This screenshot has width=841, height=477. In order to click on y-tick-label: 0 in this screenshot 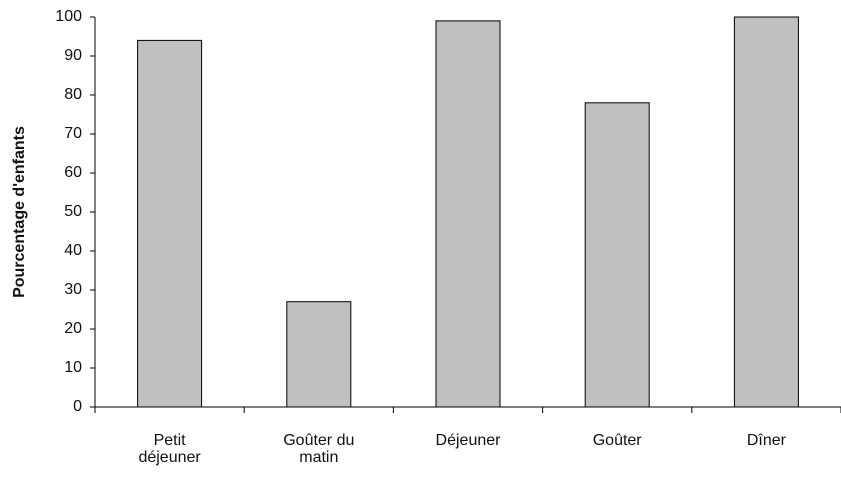, I will do `click(77, 406)`.